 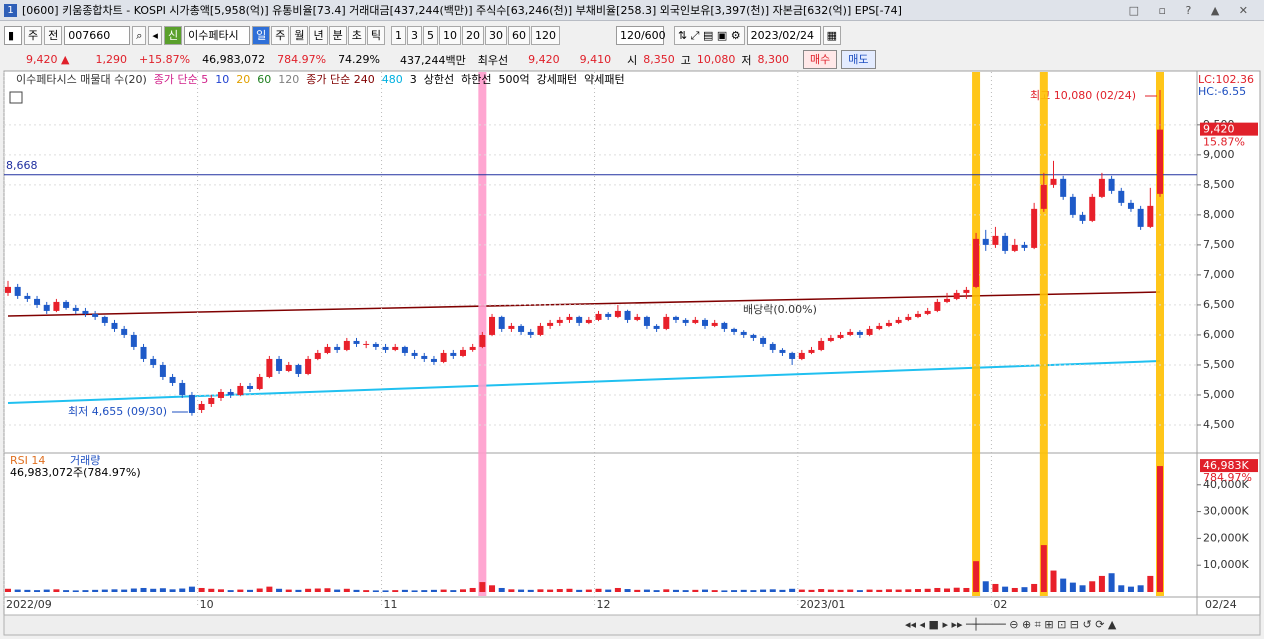 I want to click on legend-entry: 약세패턴, so click(x=604, y=79).